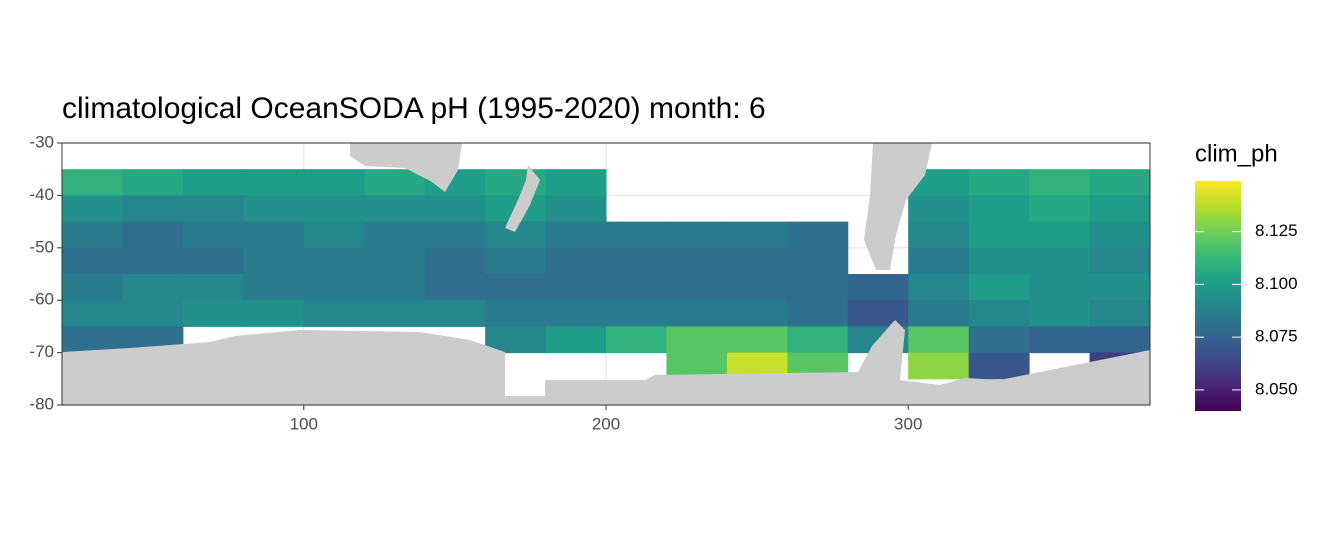 The width and height of the screenshot is (1344, 542). I want to click on colorbar-label: 8.075, so click(1276, 336).